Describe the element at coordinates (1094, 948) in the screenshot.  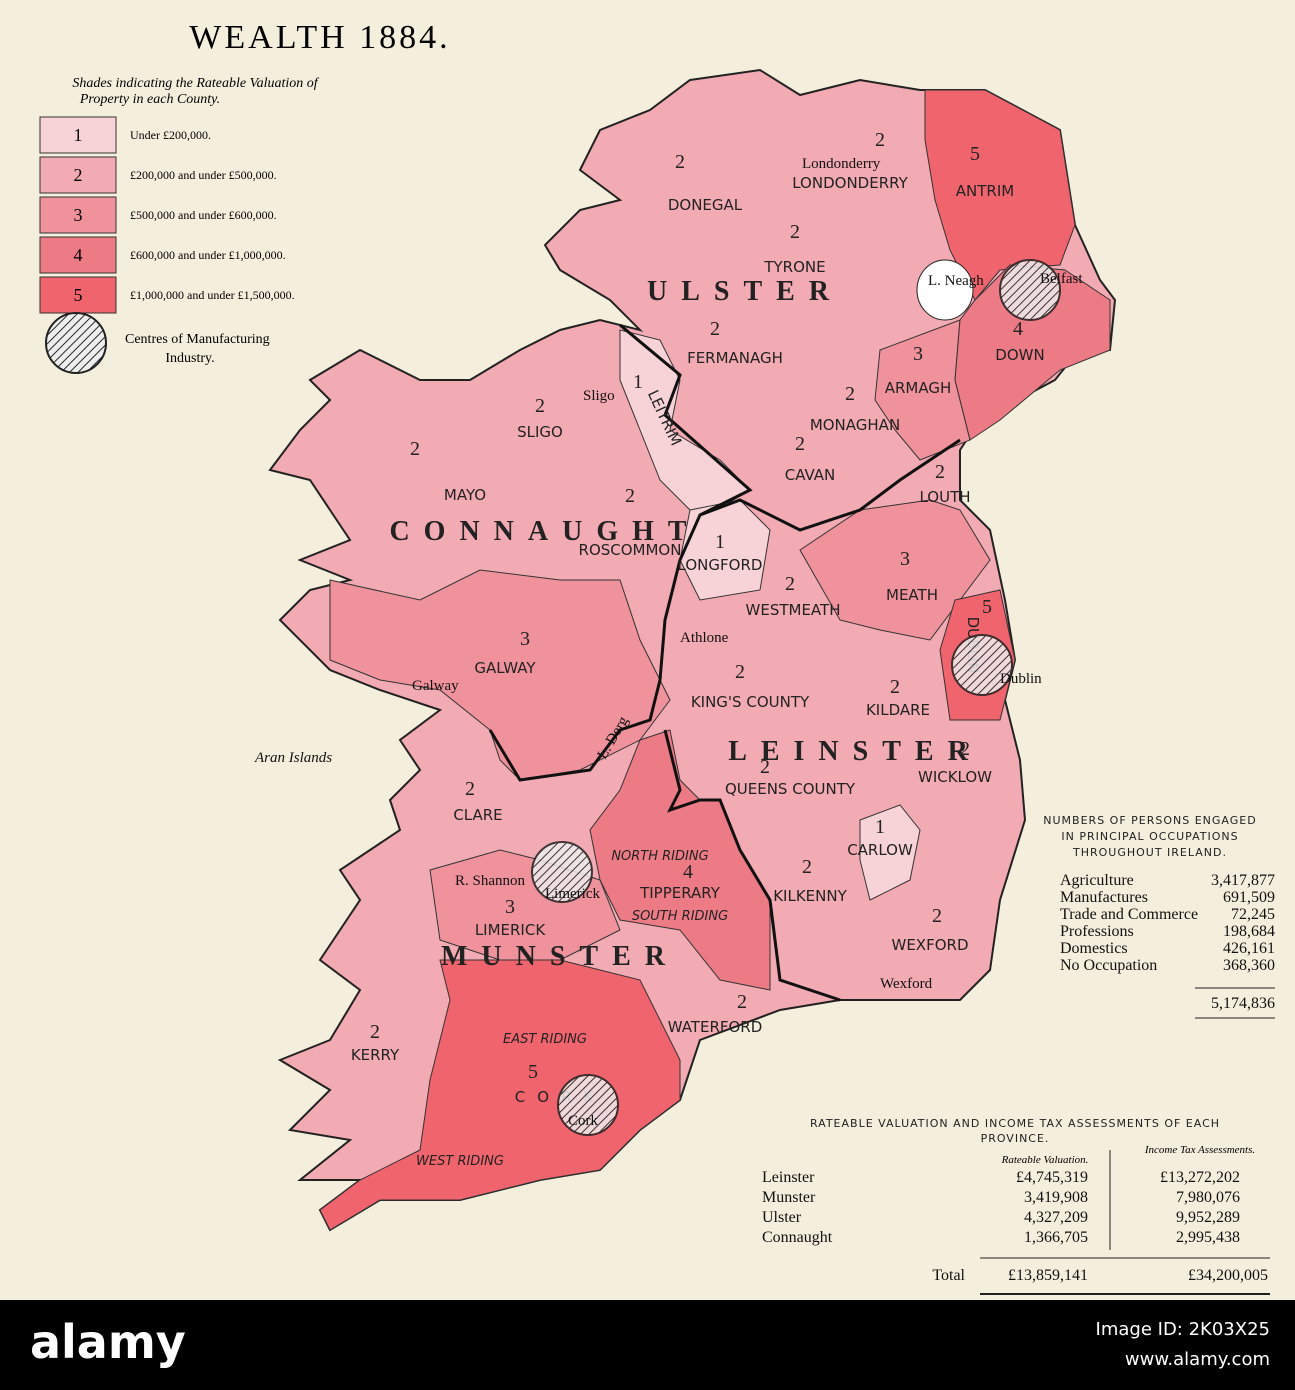
I see `occupation-name: Domestics` at that location.